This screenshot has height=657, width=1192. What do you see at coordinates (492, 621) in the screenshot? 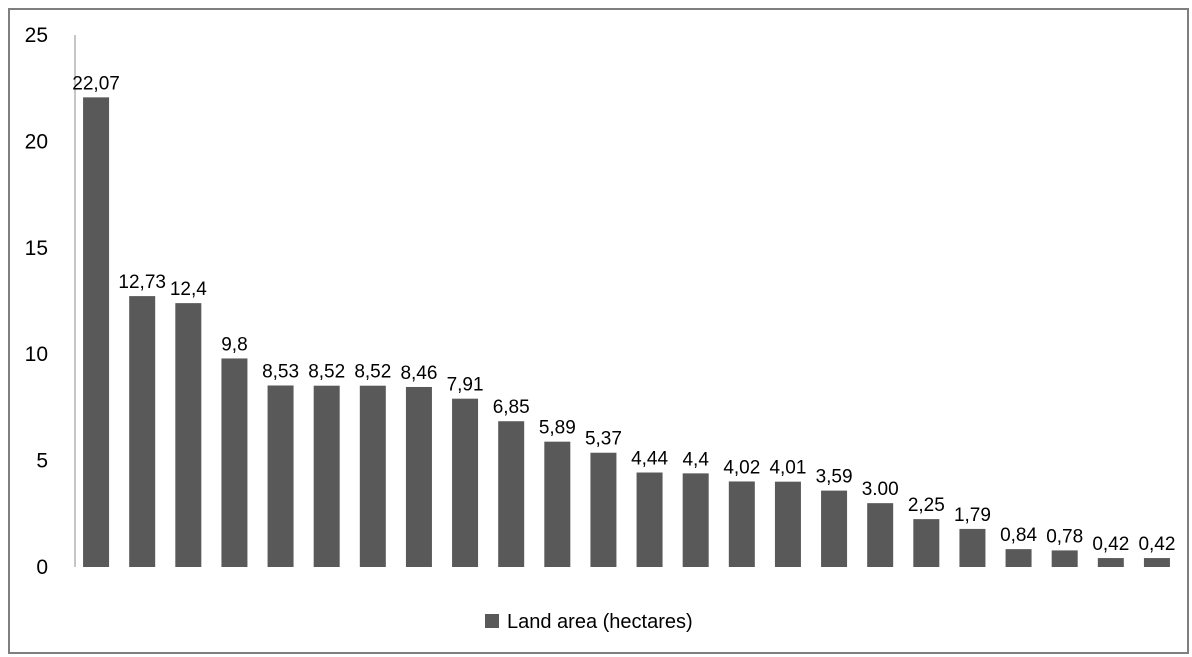
I see `legend-swatch` at bounding box center [492, 621].